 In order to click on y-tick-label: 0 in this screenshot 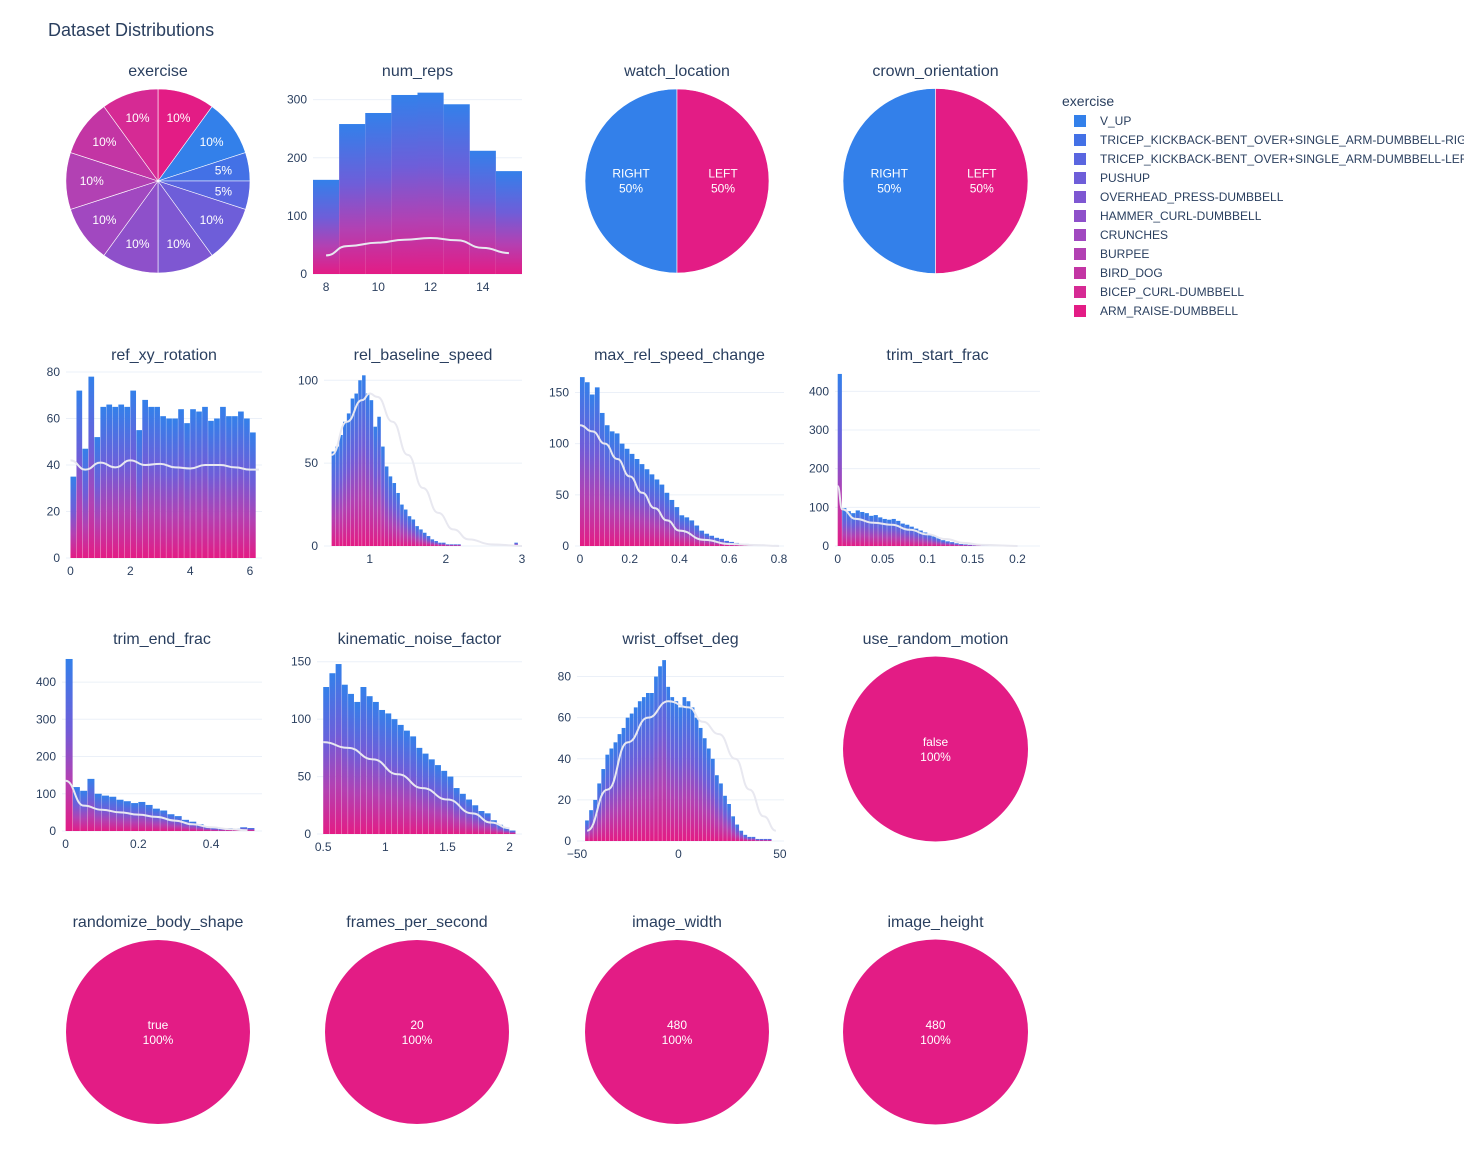, I will do `click(303, 274)`.